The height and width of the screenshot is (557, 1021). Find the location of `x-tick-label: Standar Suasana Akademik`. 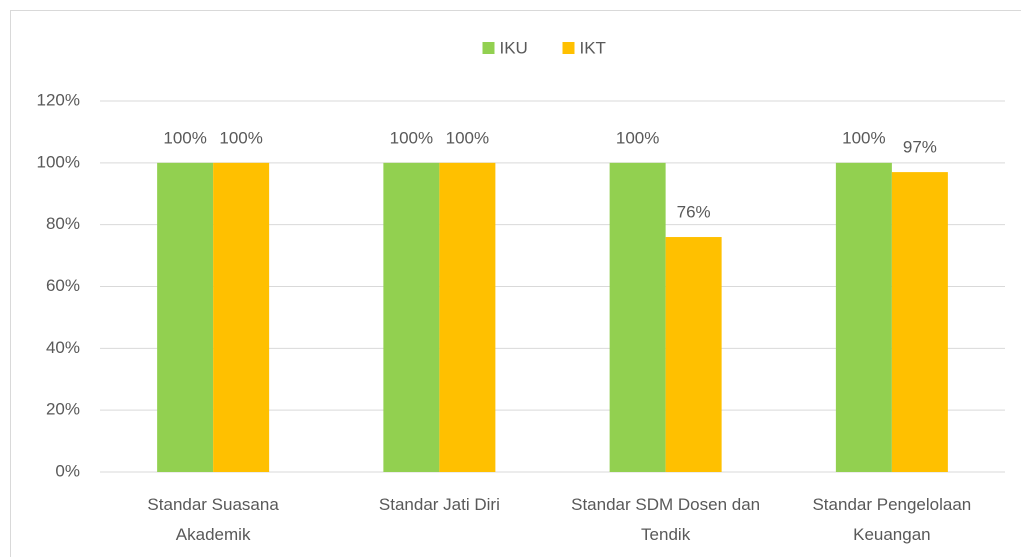

x-tick-label: Standar Suasana Akademik is located at coordinates (213, 519).